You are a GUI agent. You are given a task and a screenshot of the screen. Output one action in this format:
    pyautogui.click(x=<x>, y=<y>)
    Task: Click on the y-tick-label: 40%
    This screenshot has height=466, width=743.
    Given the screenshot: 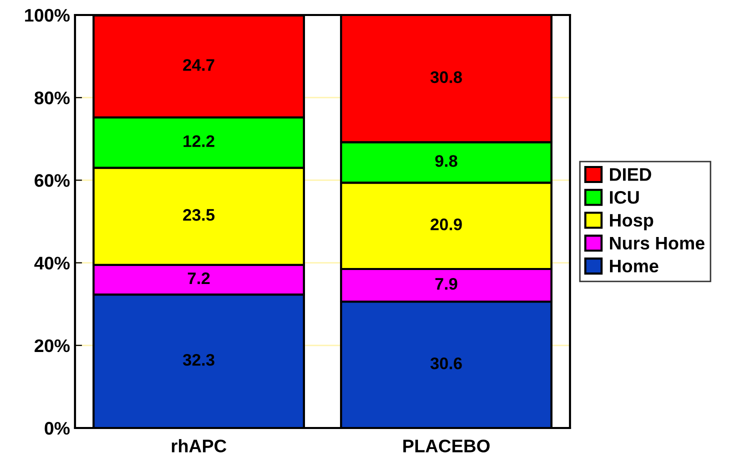 What is the action you would take?
    pyautogui.click(x=52, y=263)
    